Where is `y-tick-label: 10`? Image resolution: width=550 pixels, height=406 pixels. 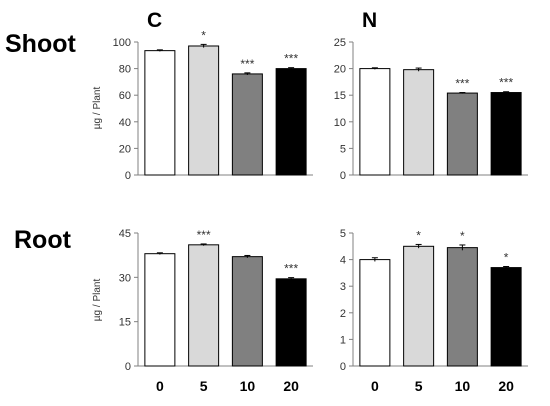
y-tick-label: 10 is located at coordinates (340, 123).